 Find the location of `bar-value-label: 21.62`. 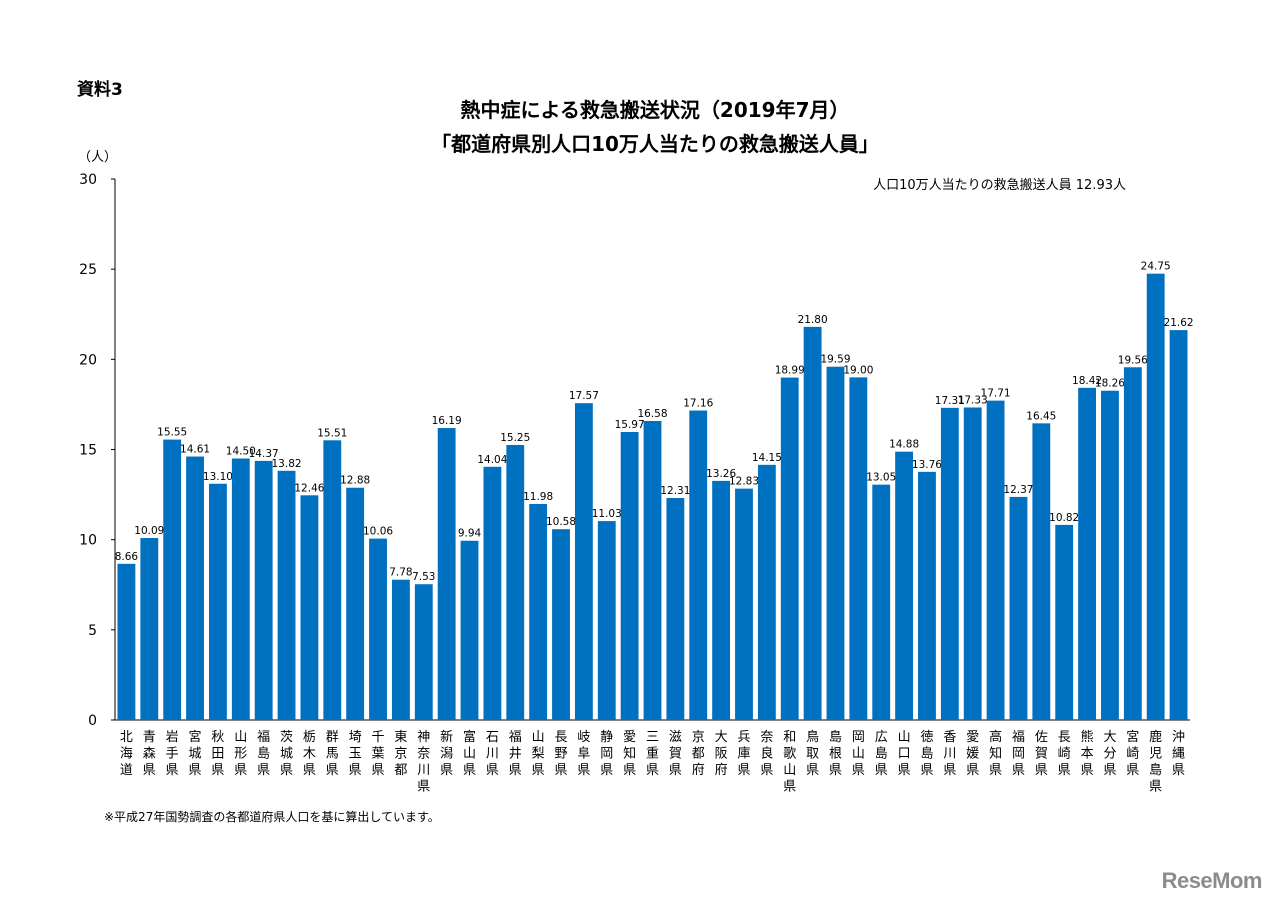

bar-value-label: 21.62 is located at coordinates (1179, 323).